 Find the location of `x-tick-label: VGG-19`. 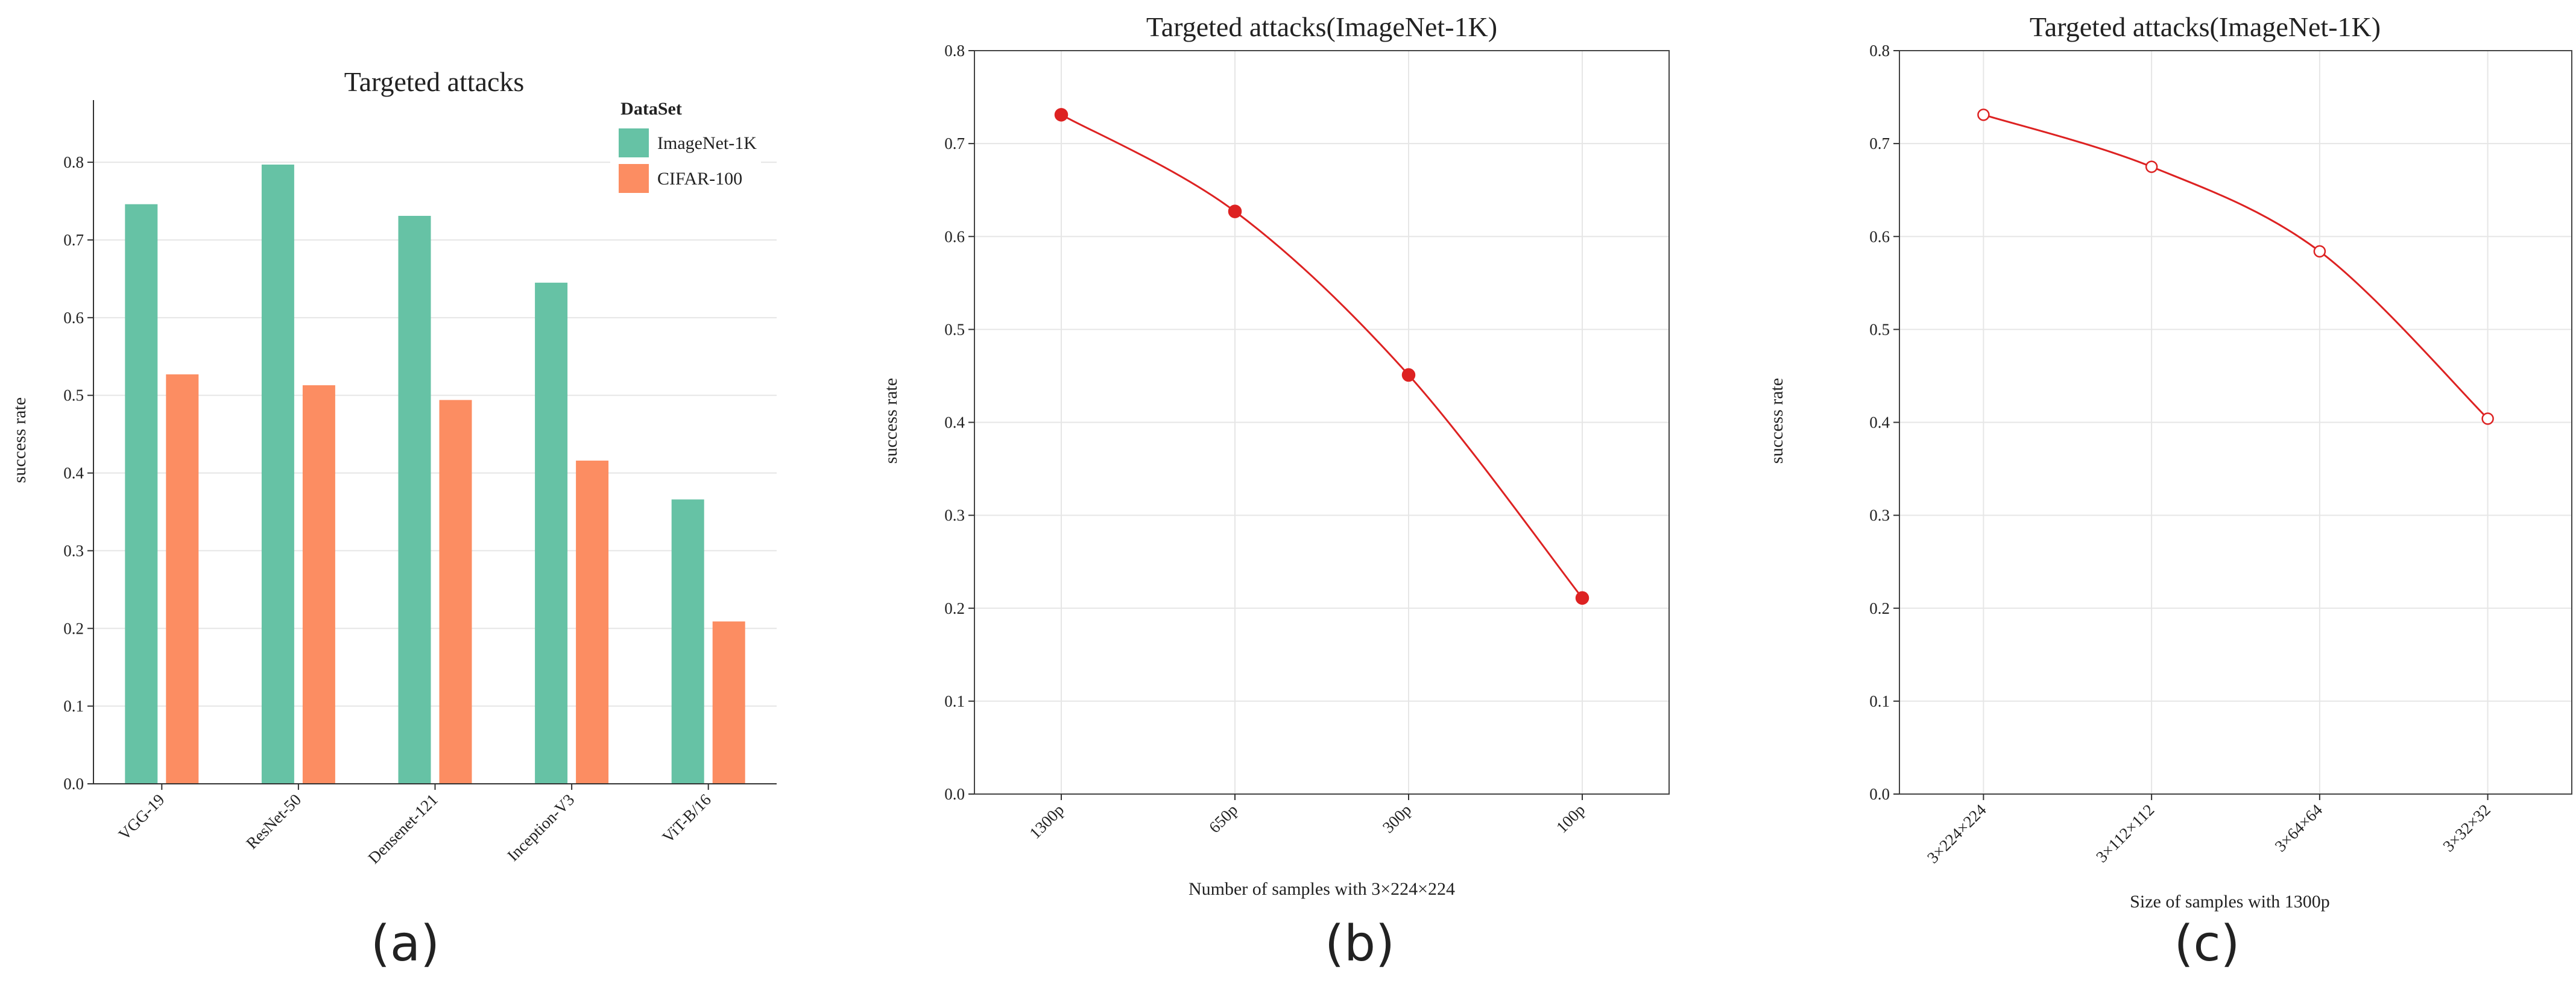

x-tick-label: VGG-19 is located at coordinates (141, 817).